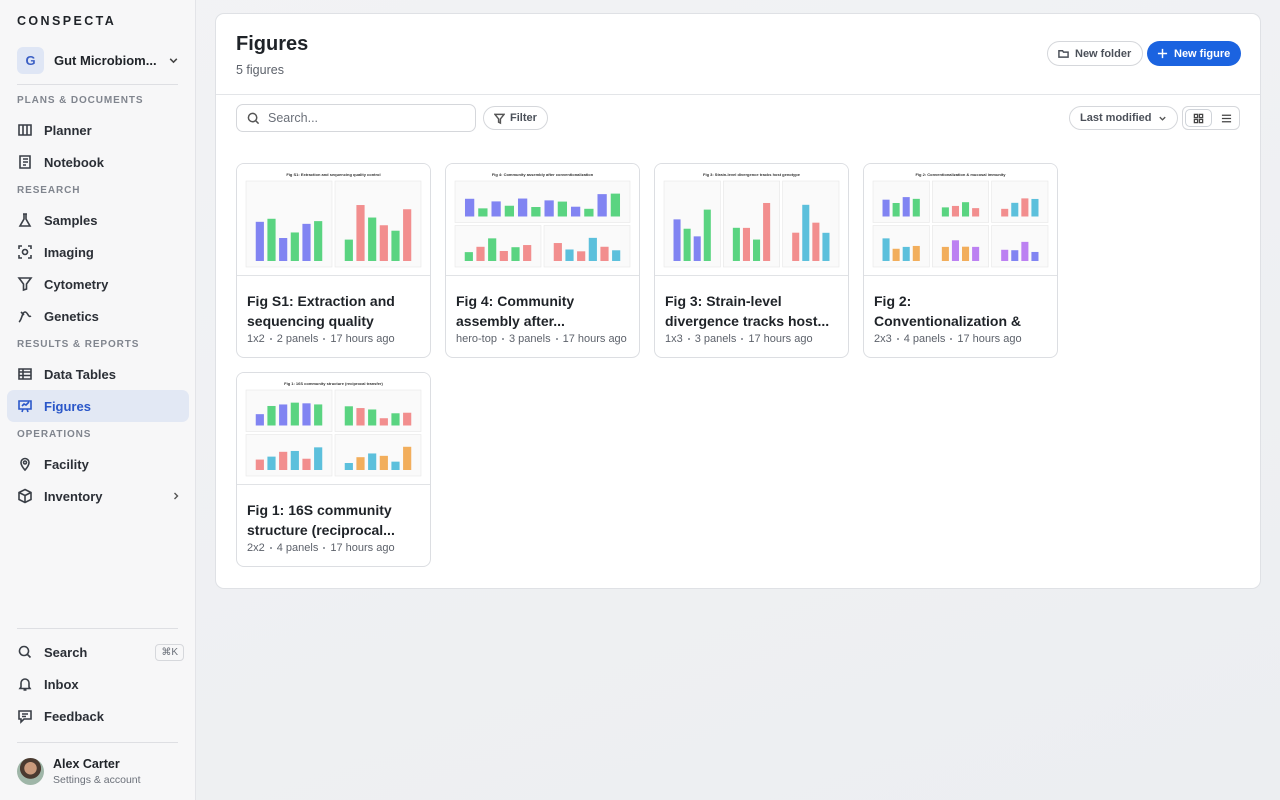 The height and width of the screenshot is (800, 1280). I want to click on thumbnail-preview, so click(960, 224).